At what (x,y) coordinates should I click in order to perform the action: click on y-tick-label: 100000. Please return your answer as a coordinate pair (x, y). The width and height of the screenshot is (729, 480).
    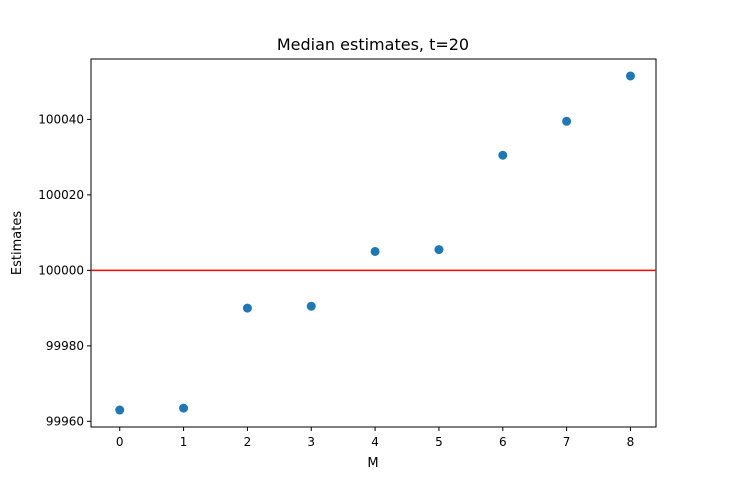
    Looking at the image, I should click on (61, 270).